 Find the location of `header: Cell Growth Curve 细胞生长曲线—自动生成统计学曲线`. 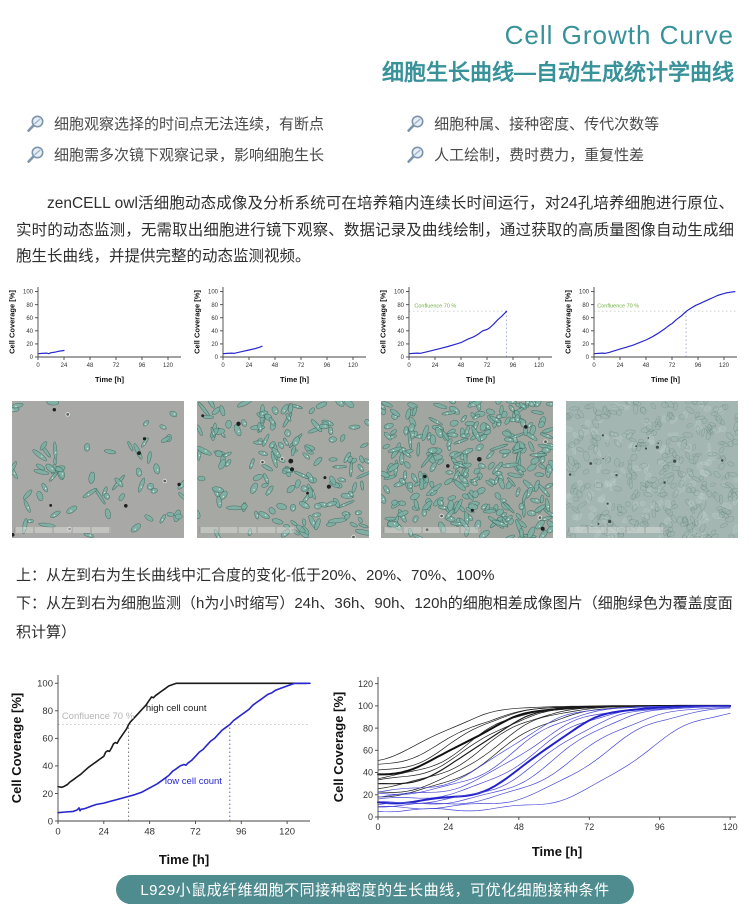

header: Cell Growth Curve 细胞生长曲线—自动生成统计学曲线 is located at coordinates (375, 43).